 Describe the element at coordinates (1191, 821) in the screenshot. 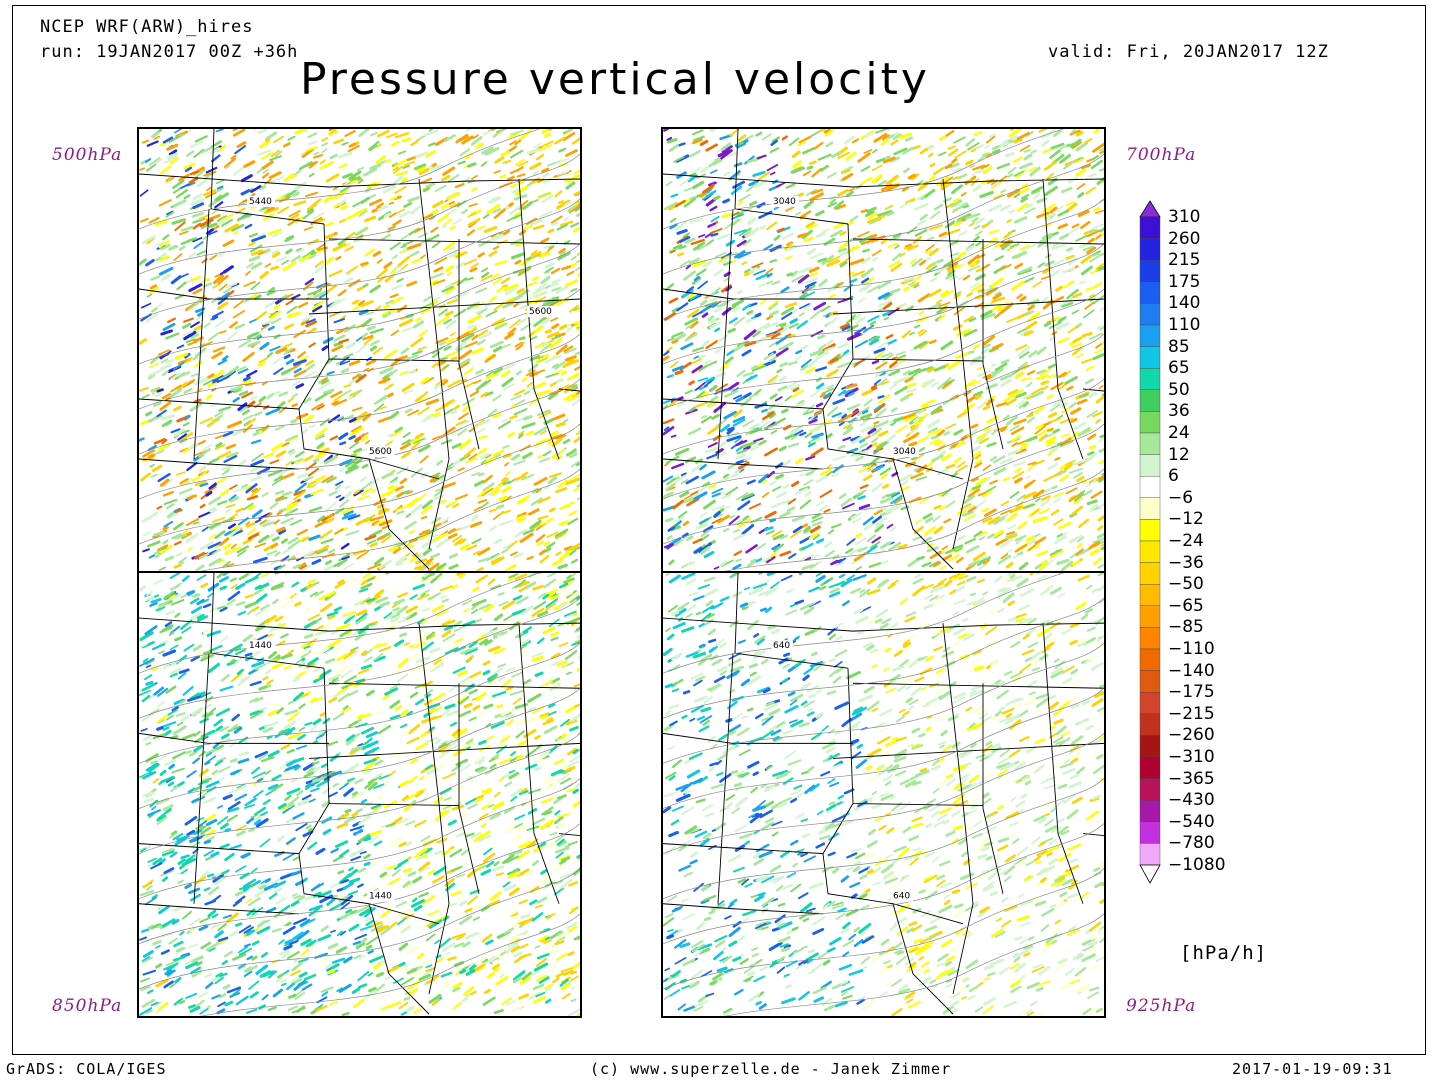

I see `colorbar-tick-label: −540` at that location.